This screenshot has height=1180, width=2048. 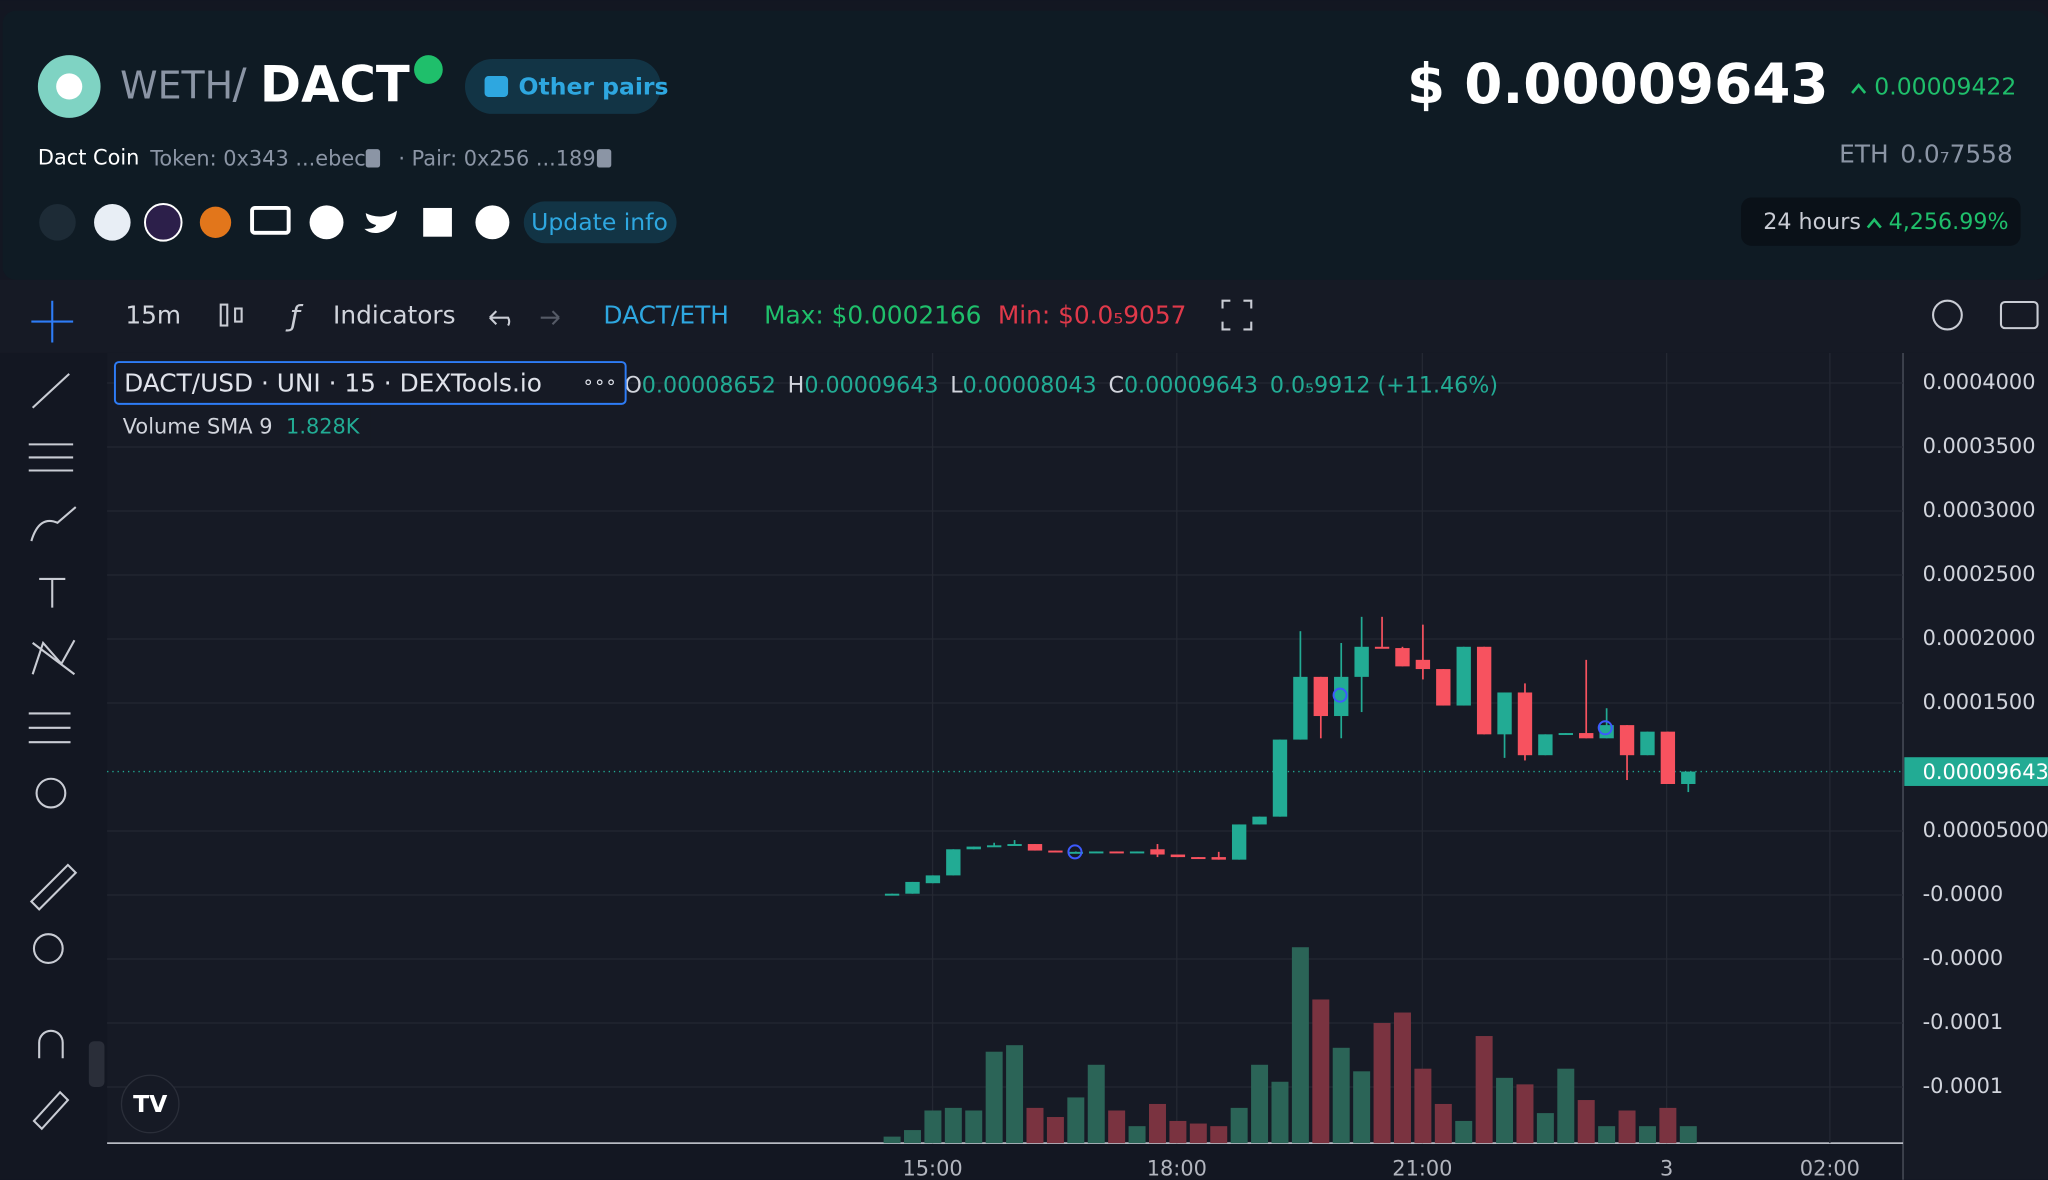 I want to click on collapse-toolbar, so click(x=96, y=1064).